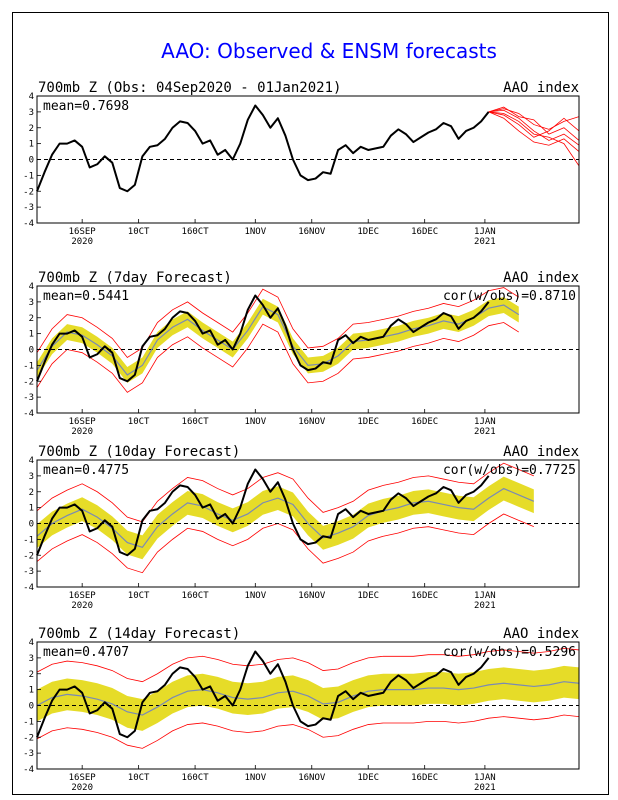 The image size is (618, 800). I want to click on mean-label: mean=0.4707, so click(86, 652).